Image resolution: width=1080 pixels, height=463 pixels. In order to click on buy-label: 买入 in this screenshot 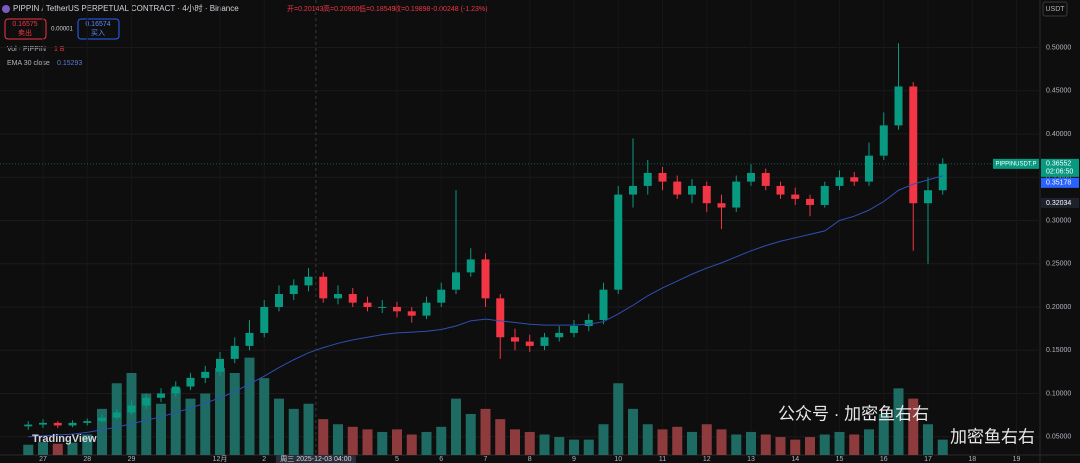, I will do `click(98, 33)`.